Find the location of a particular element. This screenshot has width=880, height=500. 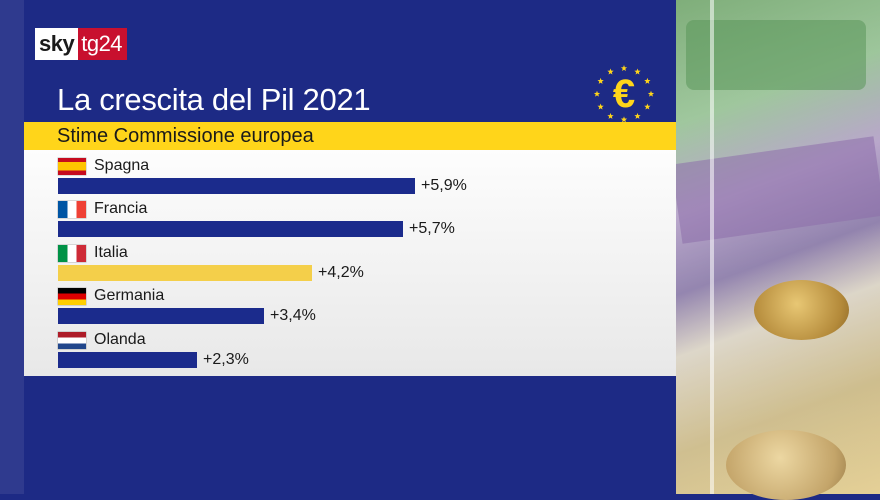

bar-category-label: Francia is located at coordinates (121, 209).